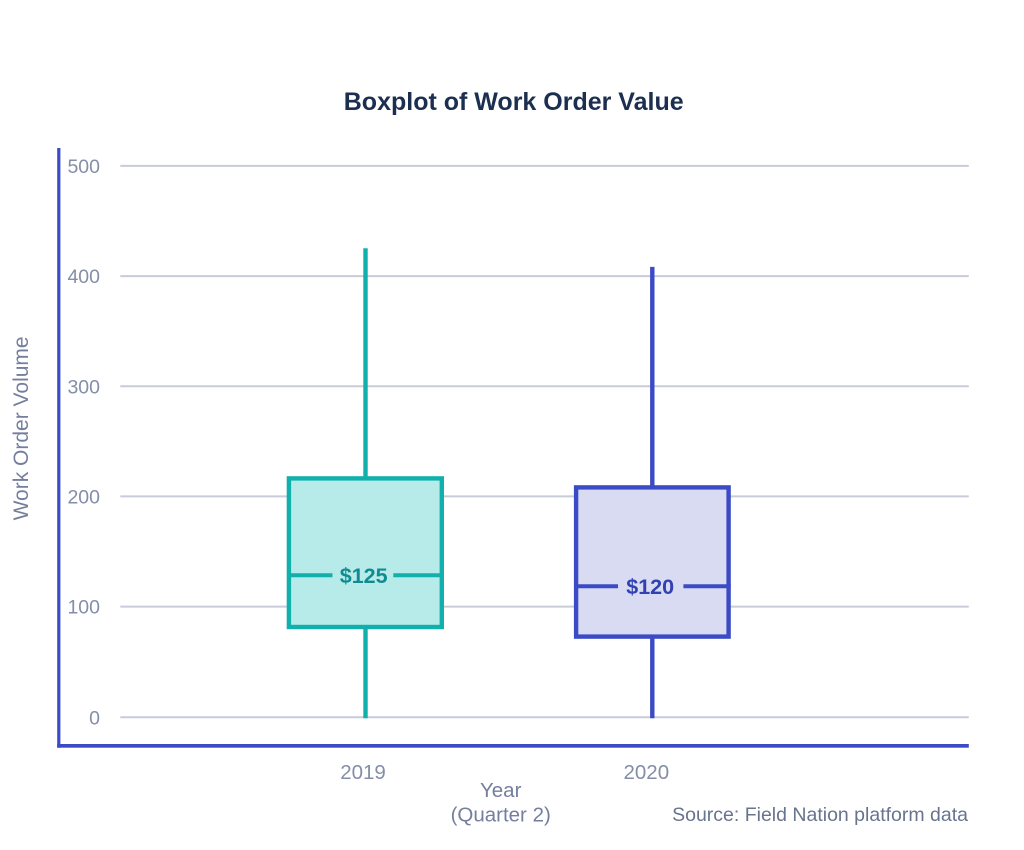 The image size is (1024, 850). Describe the element at coordinates (83, 277) in the screenshot. I see `svg-text: 400` at that location.